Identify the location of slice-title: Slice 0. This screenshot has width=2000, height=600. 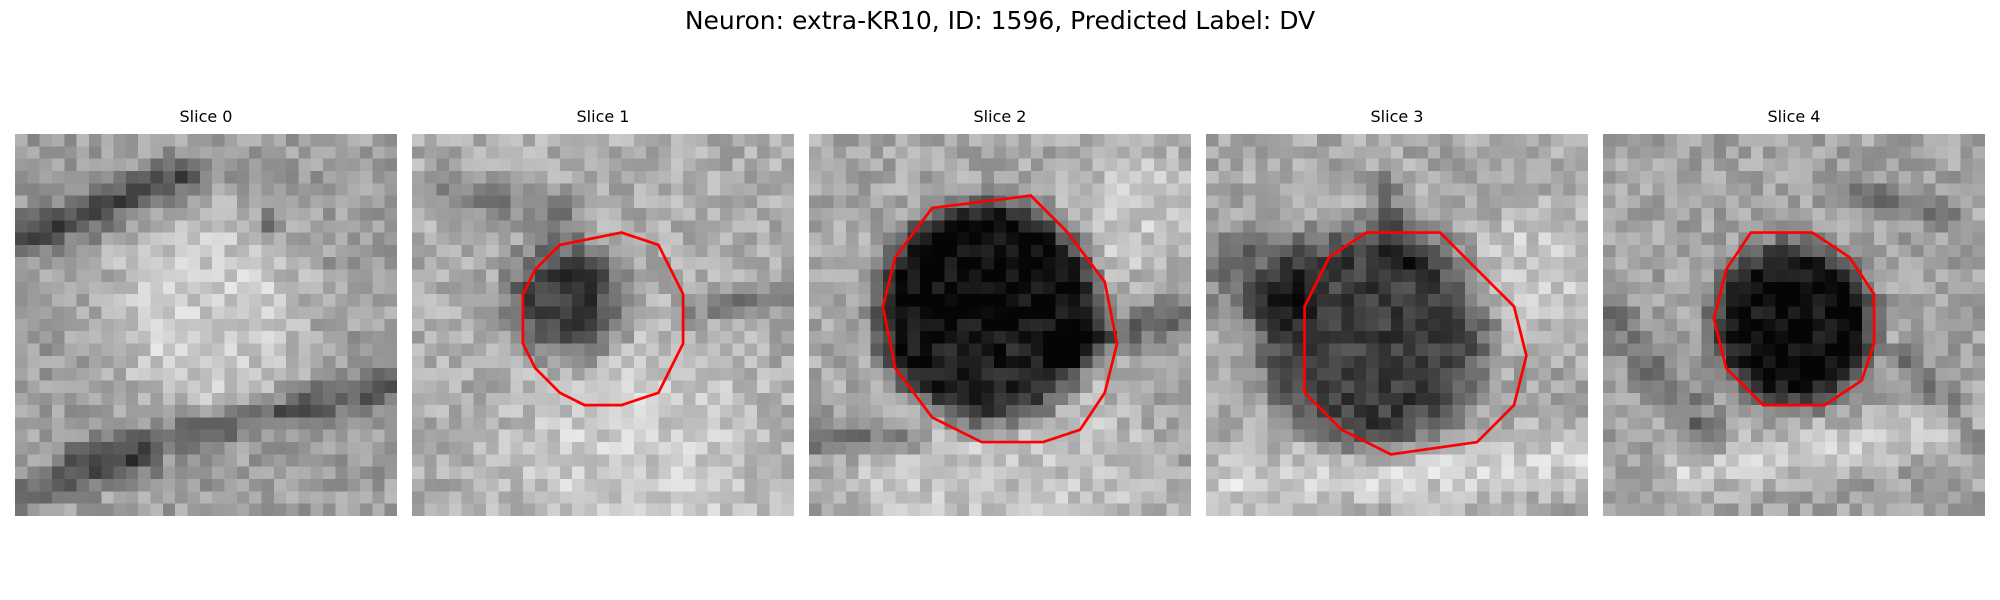
(206, 116).